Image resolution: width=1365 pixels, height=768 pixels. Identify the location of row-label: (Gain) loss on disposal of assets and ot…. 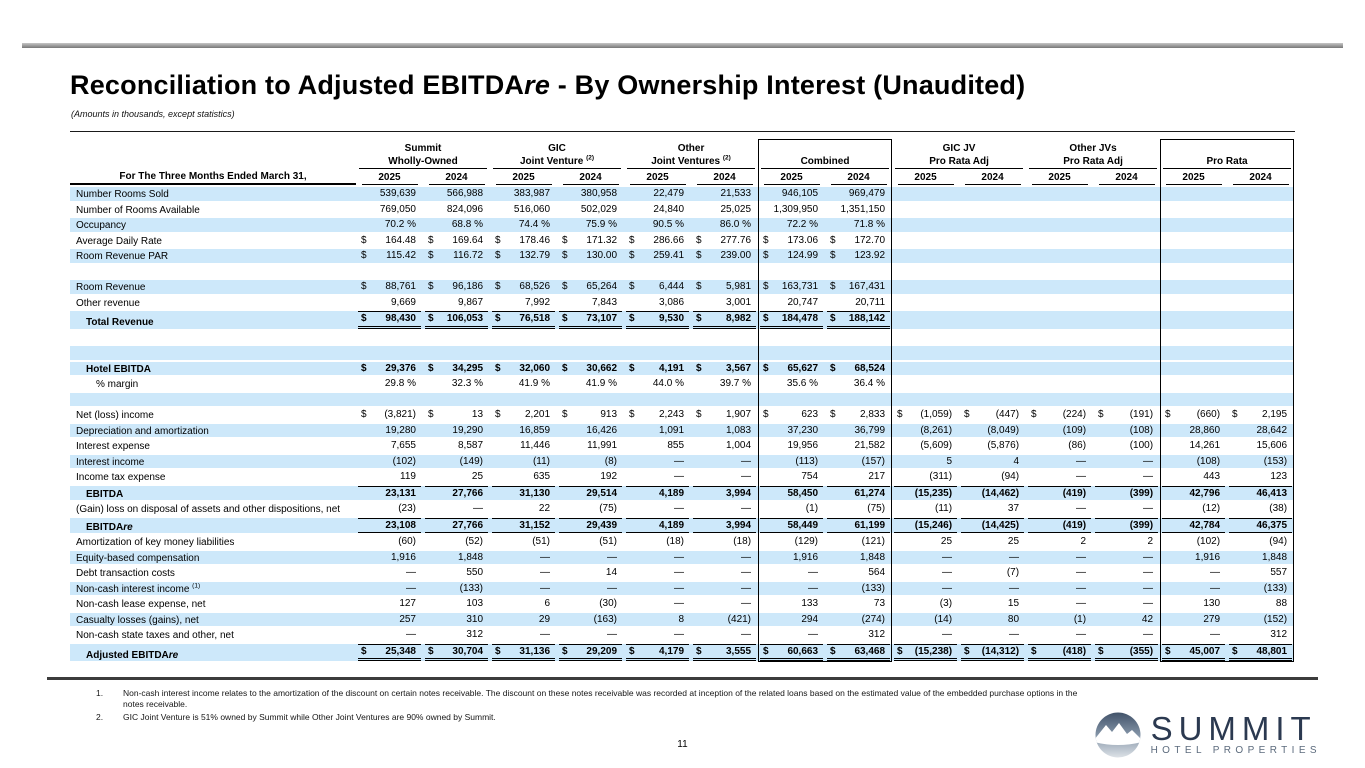
(208, 509).